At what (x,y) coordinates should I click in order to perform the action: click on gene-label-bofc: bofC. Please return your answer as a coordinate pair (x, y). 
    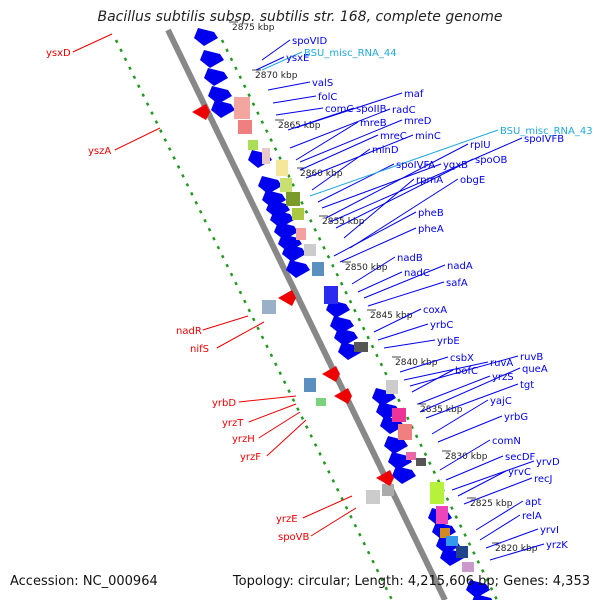
    Looking at the image, I should click on (466, 371).